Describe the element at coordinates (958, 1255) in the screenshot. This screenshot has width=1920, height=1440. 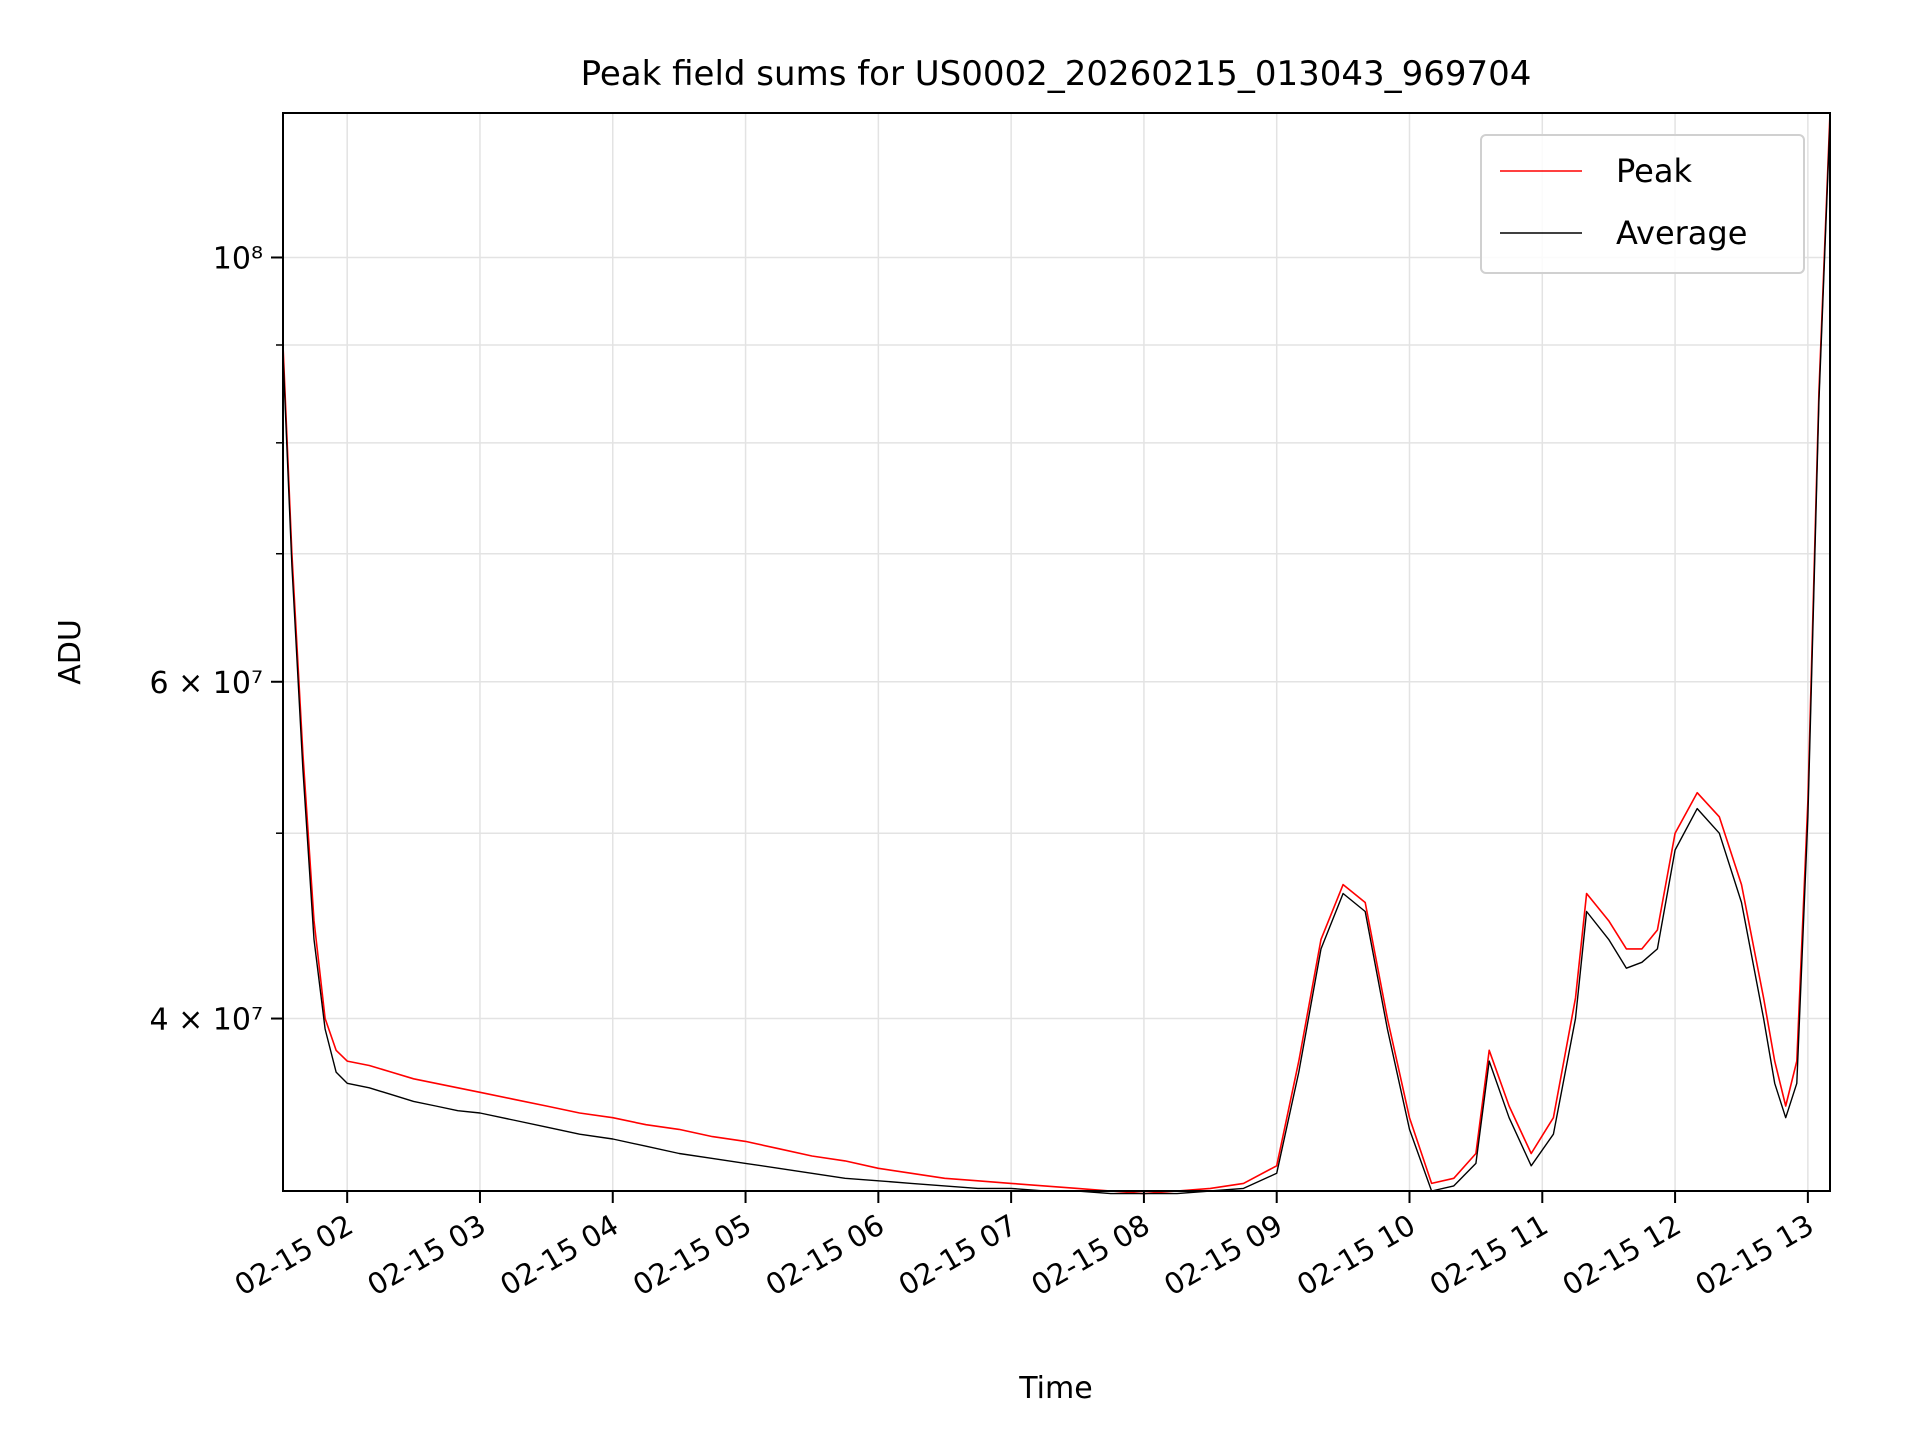
I see `x-tick-label: 02-15 07` at that location.